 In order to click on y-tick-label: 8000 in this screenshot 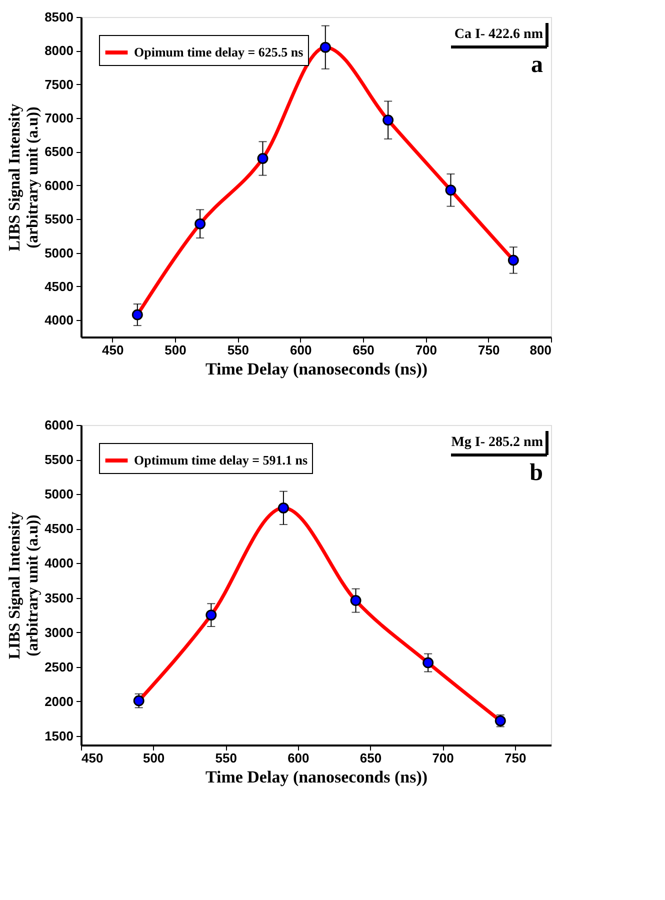, I will do `click(59, 50)`.